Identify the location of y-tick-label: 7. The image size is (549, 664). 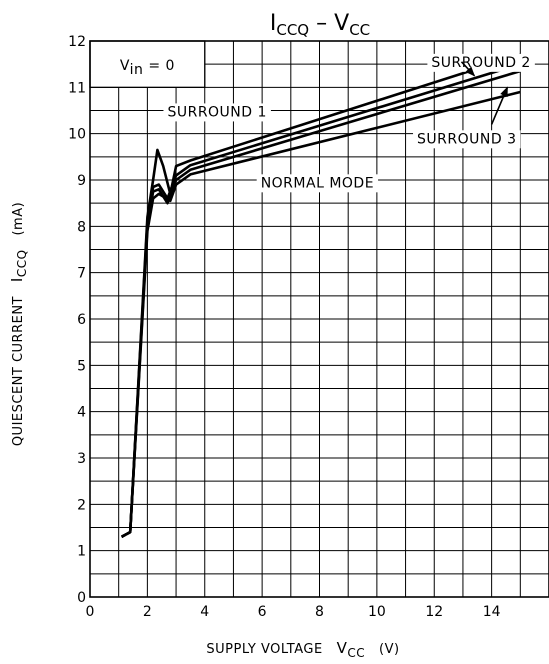
(81, 274).